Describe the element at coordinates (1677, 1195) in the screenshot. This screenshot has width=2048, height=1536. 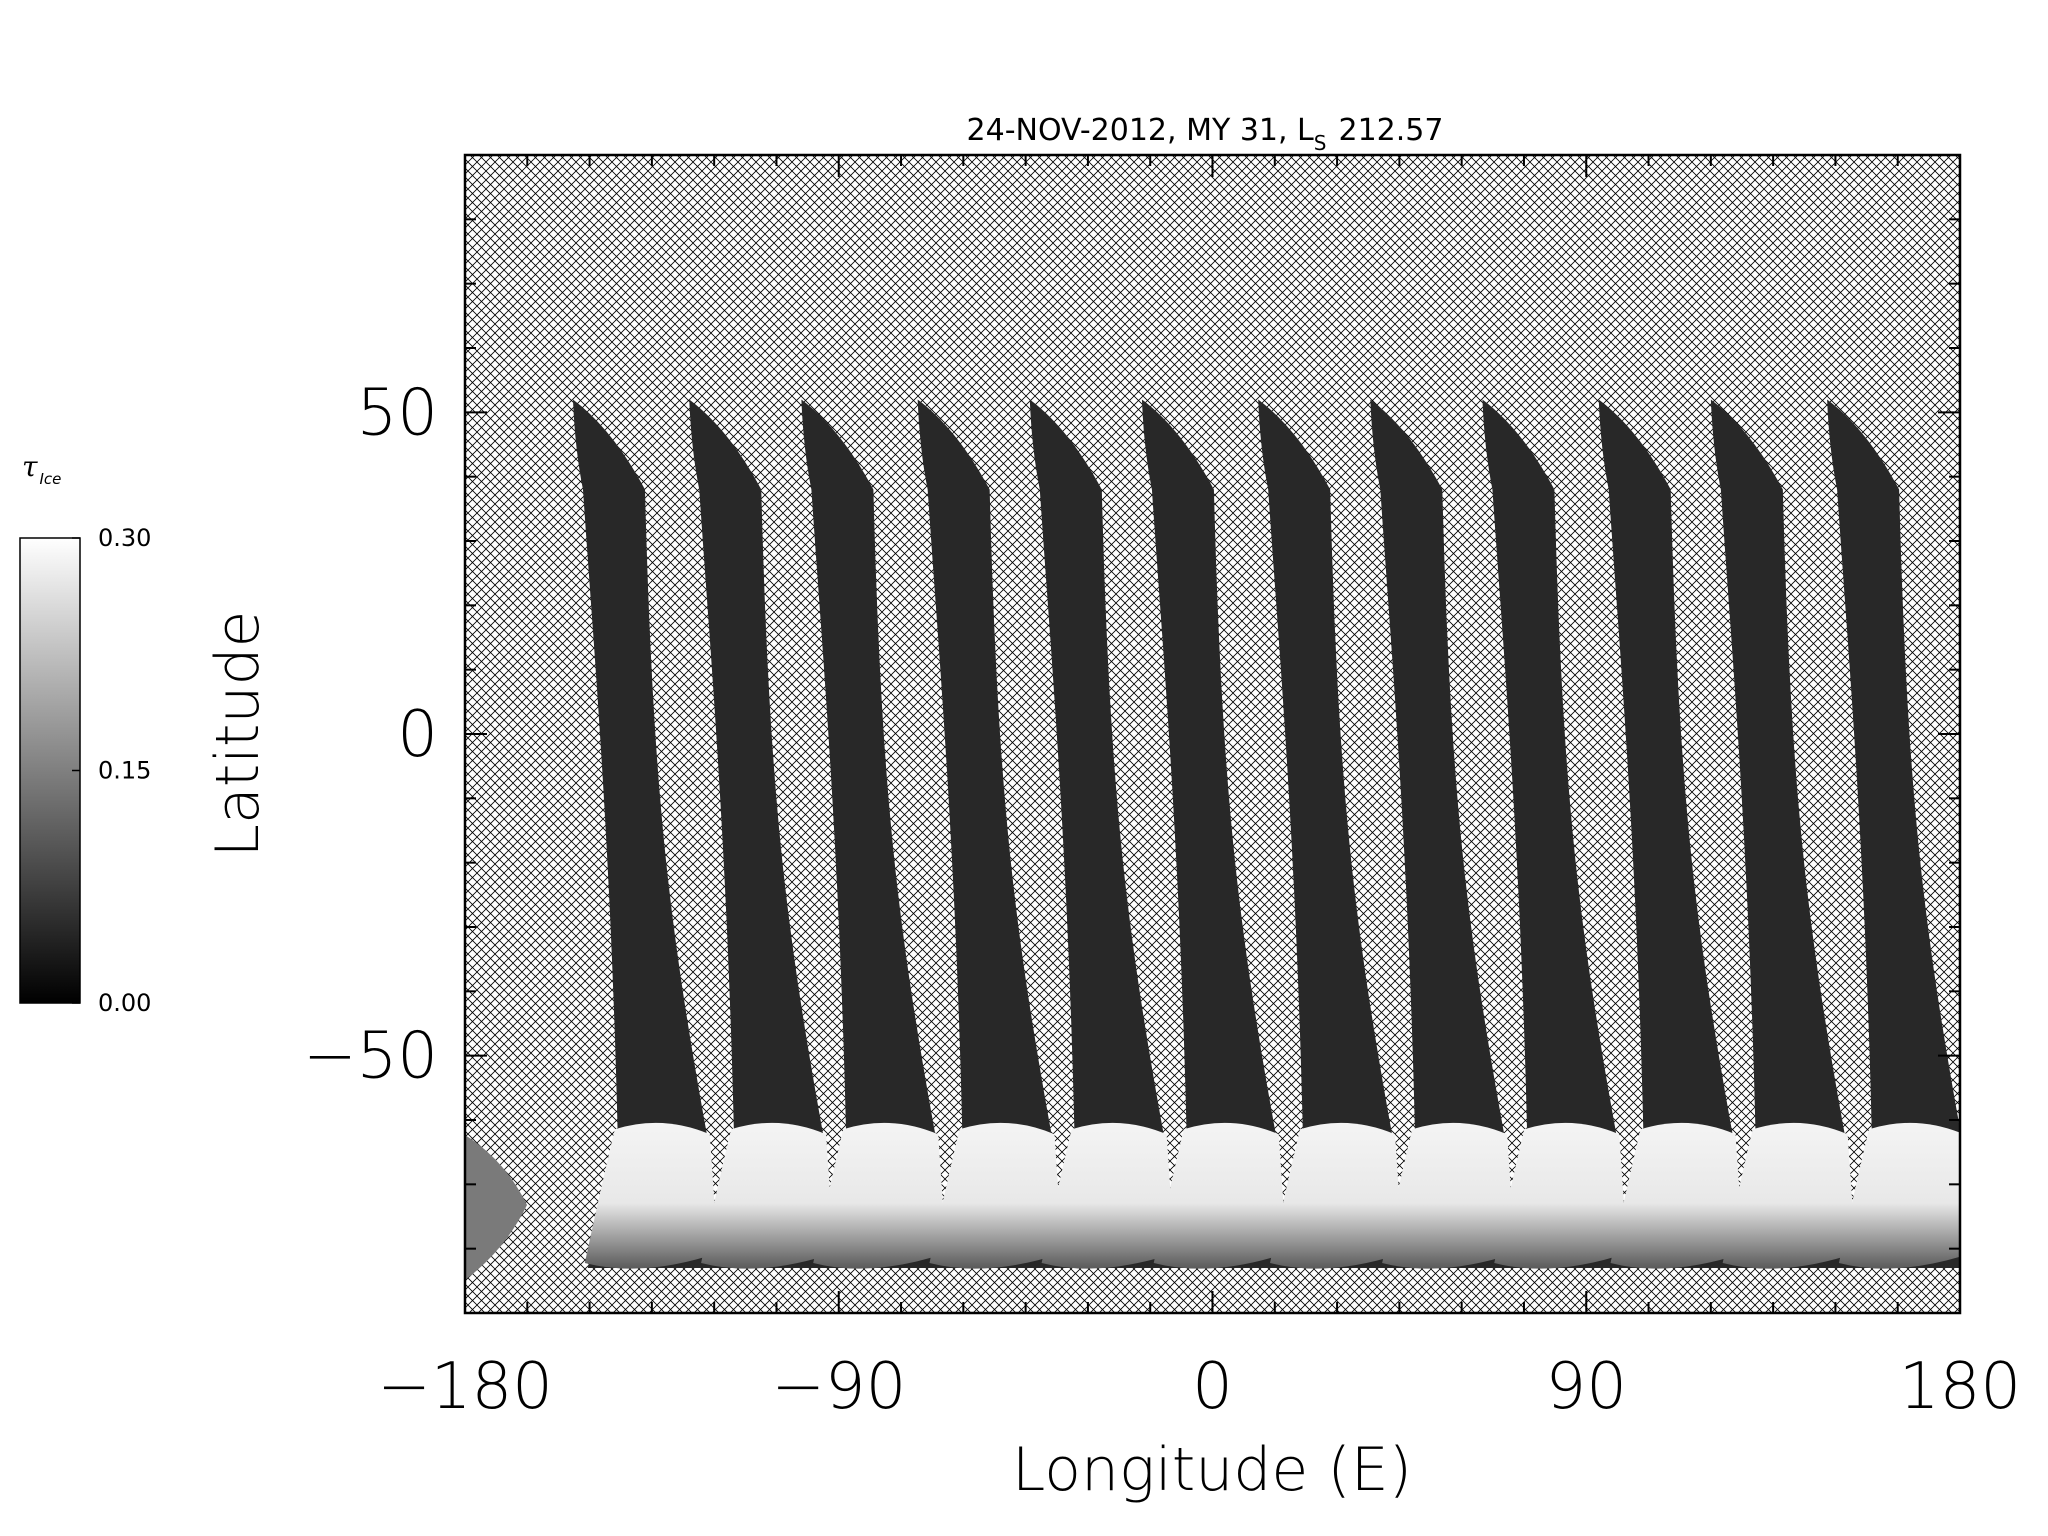
I see `swath-10-polar-ice` at that location.